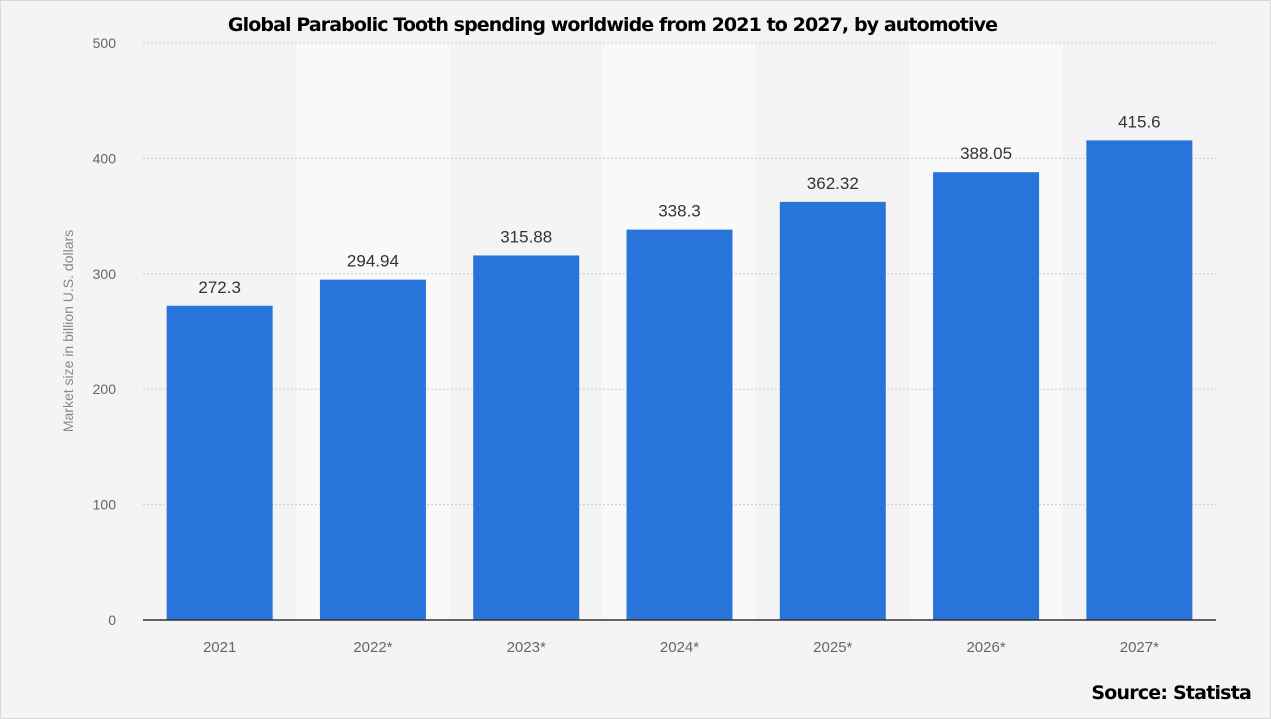 The width and height of the screenshot is (1271, 719). I want to click on data-label: 338.3, so click(679, 211).